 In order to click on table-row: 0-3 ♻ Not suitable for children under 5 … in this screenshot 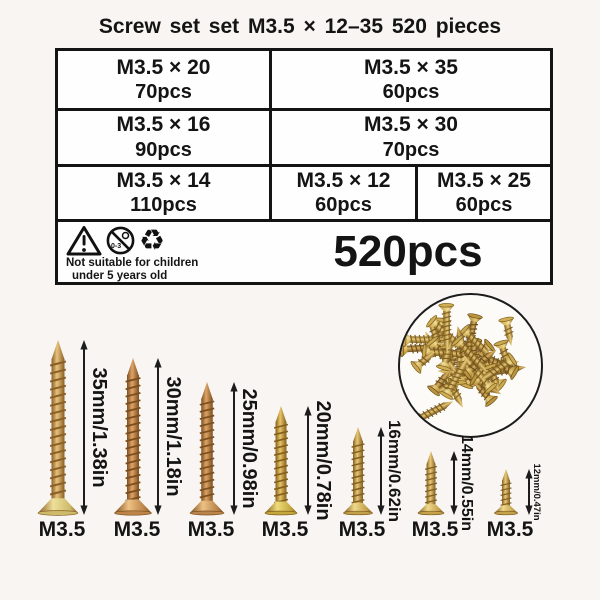, I will do `click(304, 252)`.